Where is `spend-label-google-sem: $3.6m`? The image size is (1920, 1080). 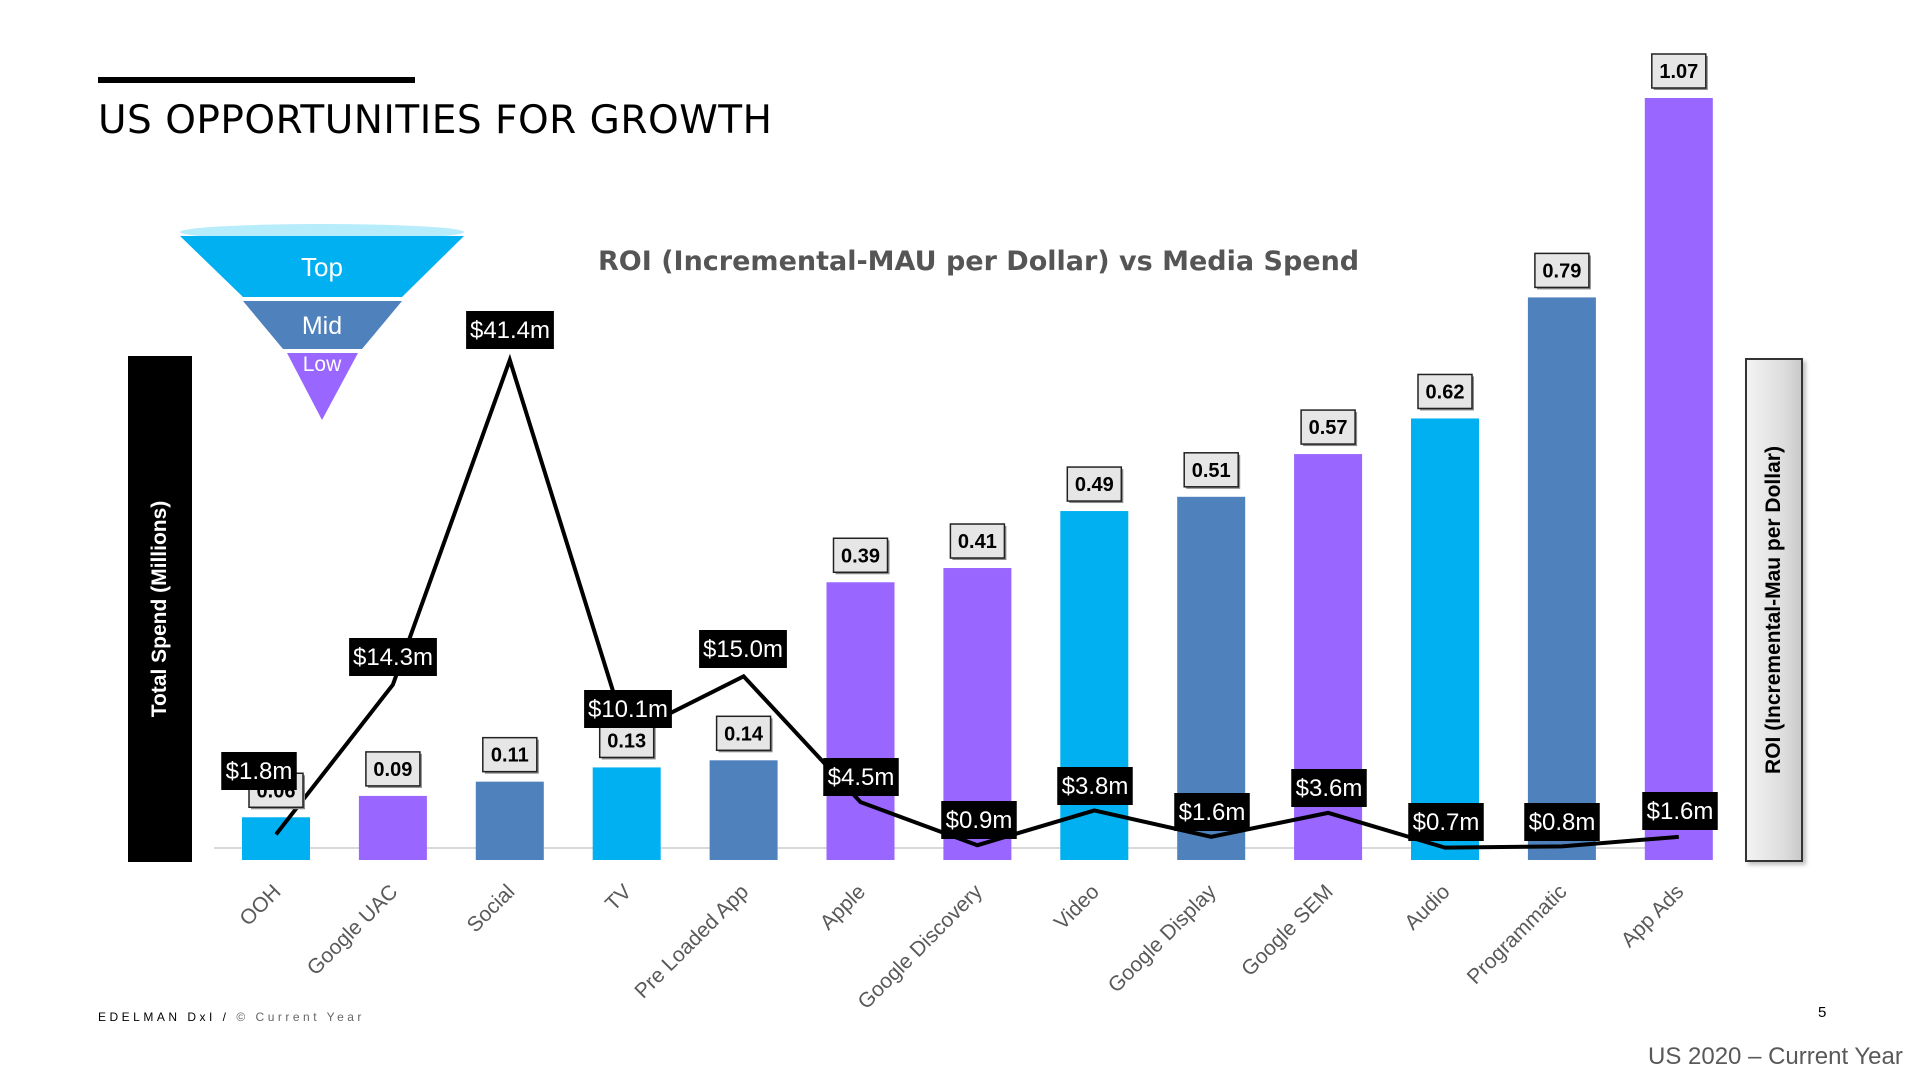 spend-label-google-sem: $3.6m is located at coordinates (1329, 788).